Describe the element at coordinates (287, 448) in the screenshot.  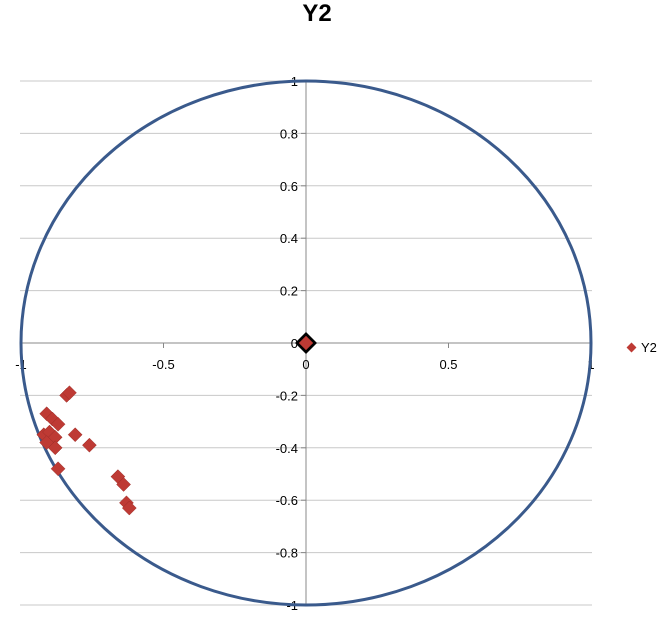
I see `y-tick-label: -0.4` at that location.